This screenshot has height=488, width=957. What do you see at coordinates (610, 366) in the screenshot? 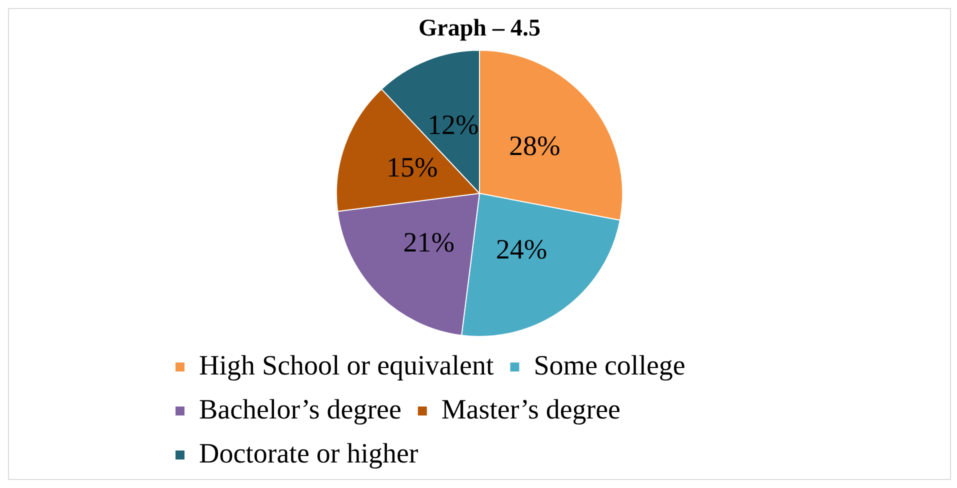
I see `legend-label: Some college` at bounding box center [610, 366].